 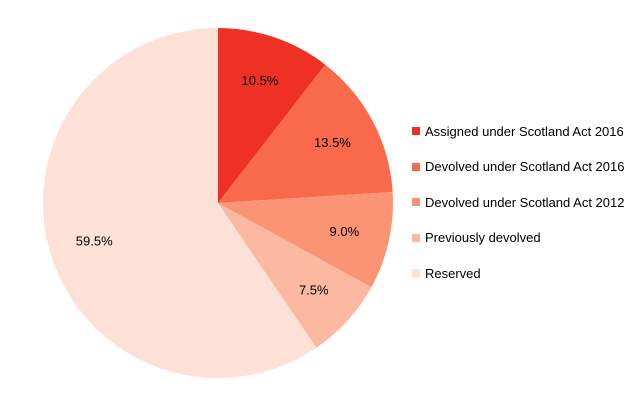 What do you see at coordinates (524, 131) in the screenshot?
I see `legend-label-assigned-2016: Assigned under Scotland Act 2016` at bounding box center [524, 131].